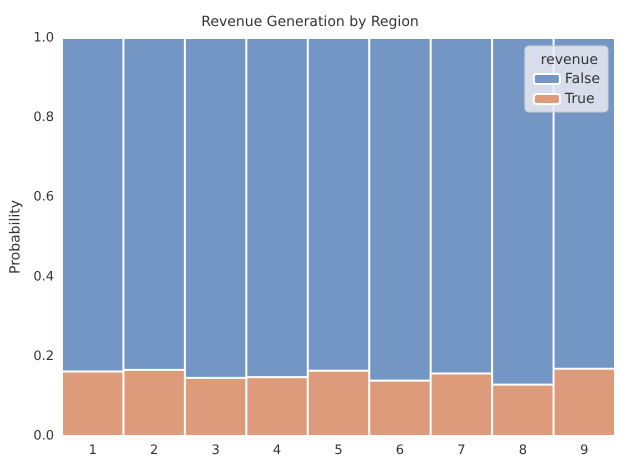  Describe the element at coordinates (215, 450) in the screenshot. I see `x-tick-label: 3` at that location.